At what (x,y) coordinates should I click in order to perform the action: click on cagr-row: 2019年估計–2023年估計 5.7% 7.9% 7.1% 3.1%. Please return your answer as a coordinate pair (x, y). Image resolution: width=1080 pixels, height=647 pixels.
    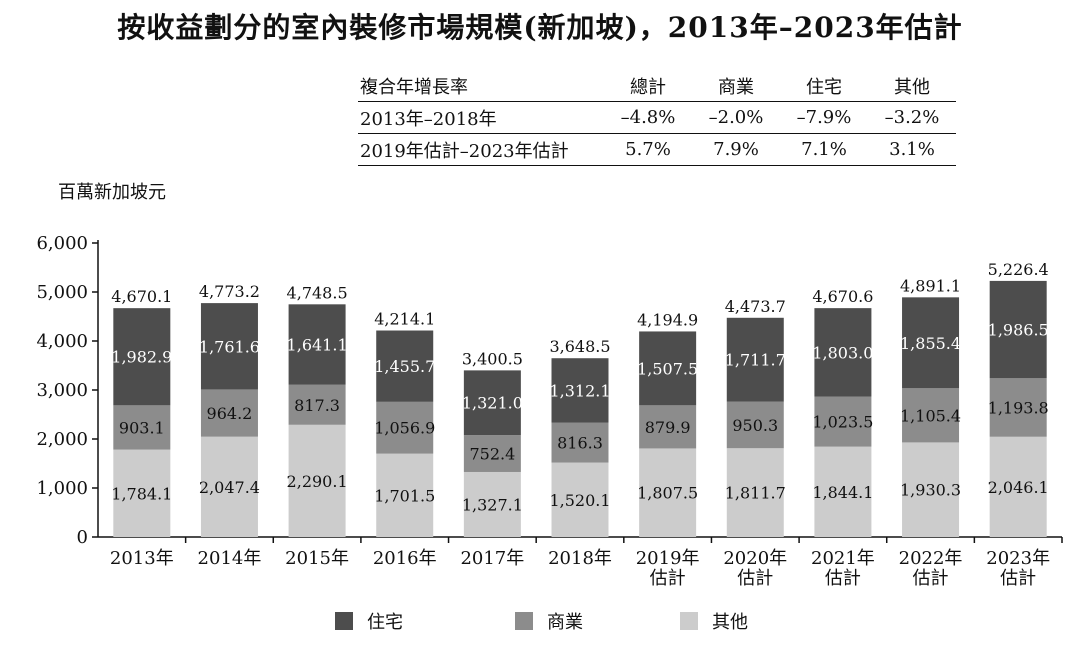
    Looking at the image, I should click on (657, 149).